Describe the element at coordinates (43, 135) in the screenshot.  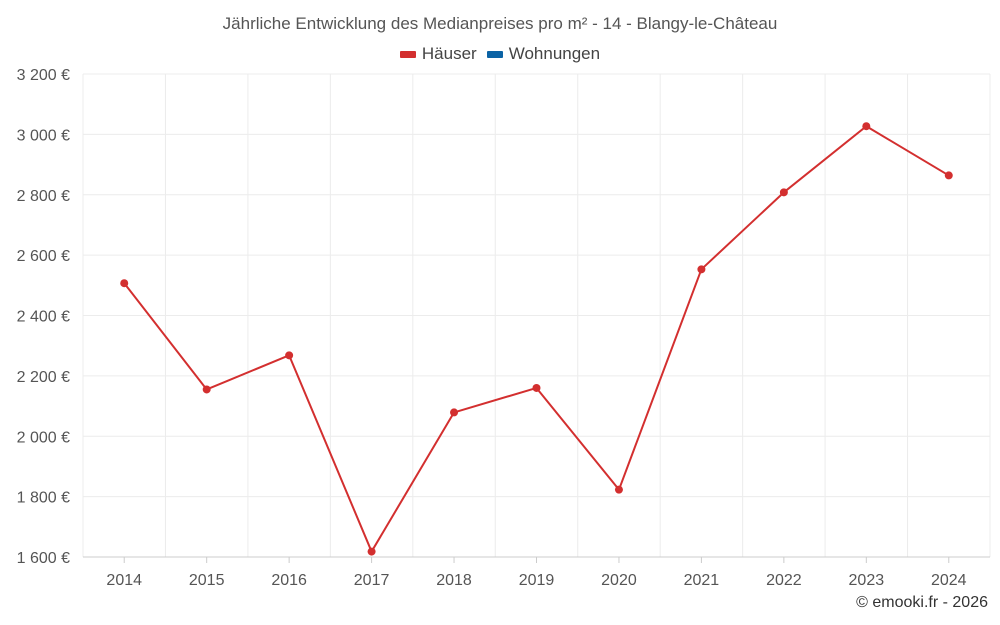
I see `y-tick-label: 3 000 €` at that location.